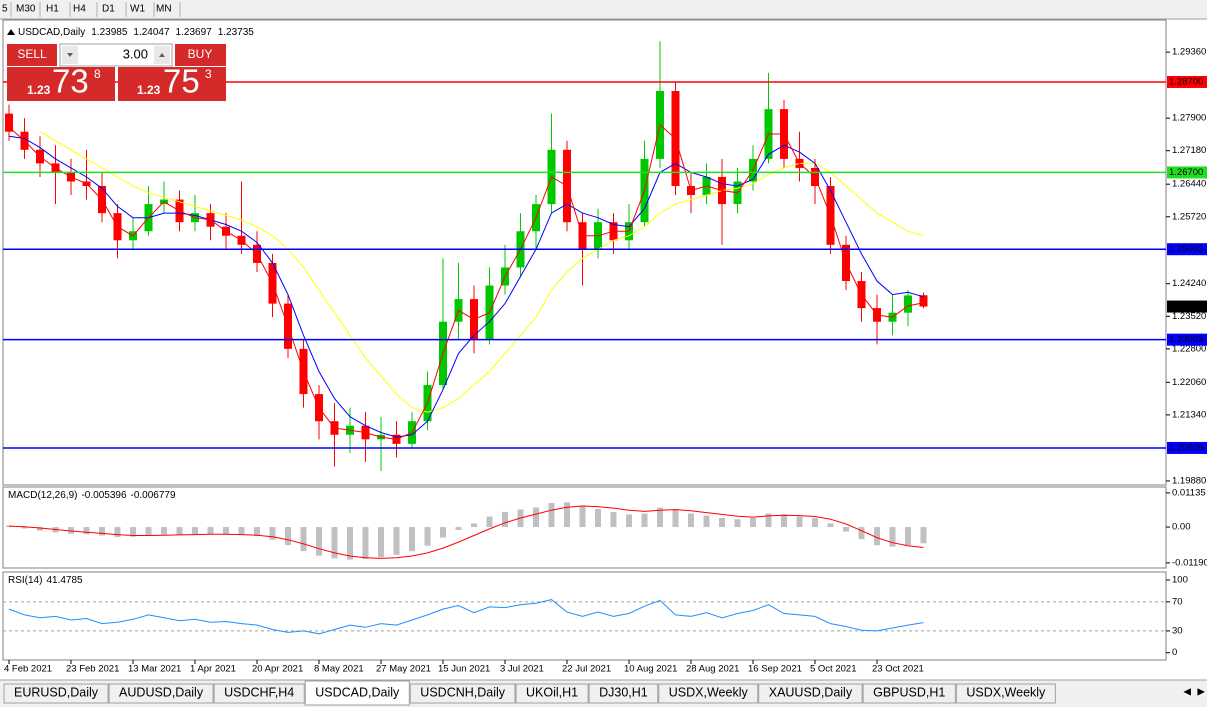 The image size is (1207, 707). I want to click on y-tick-label: 70, so click(1177, 601).